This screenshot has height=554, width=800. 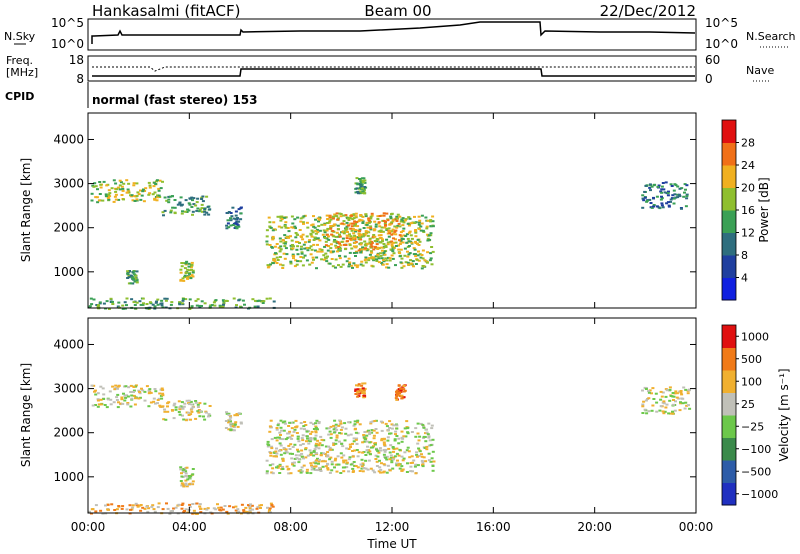 I want to click on freq-label: Freq., so click(x=19, y=60).